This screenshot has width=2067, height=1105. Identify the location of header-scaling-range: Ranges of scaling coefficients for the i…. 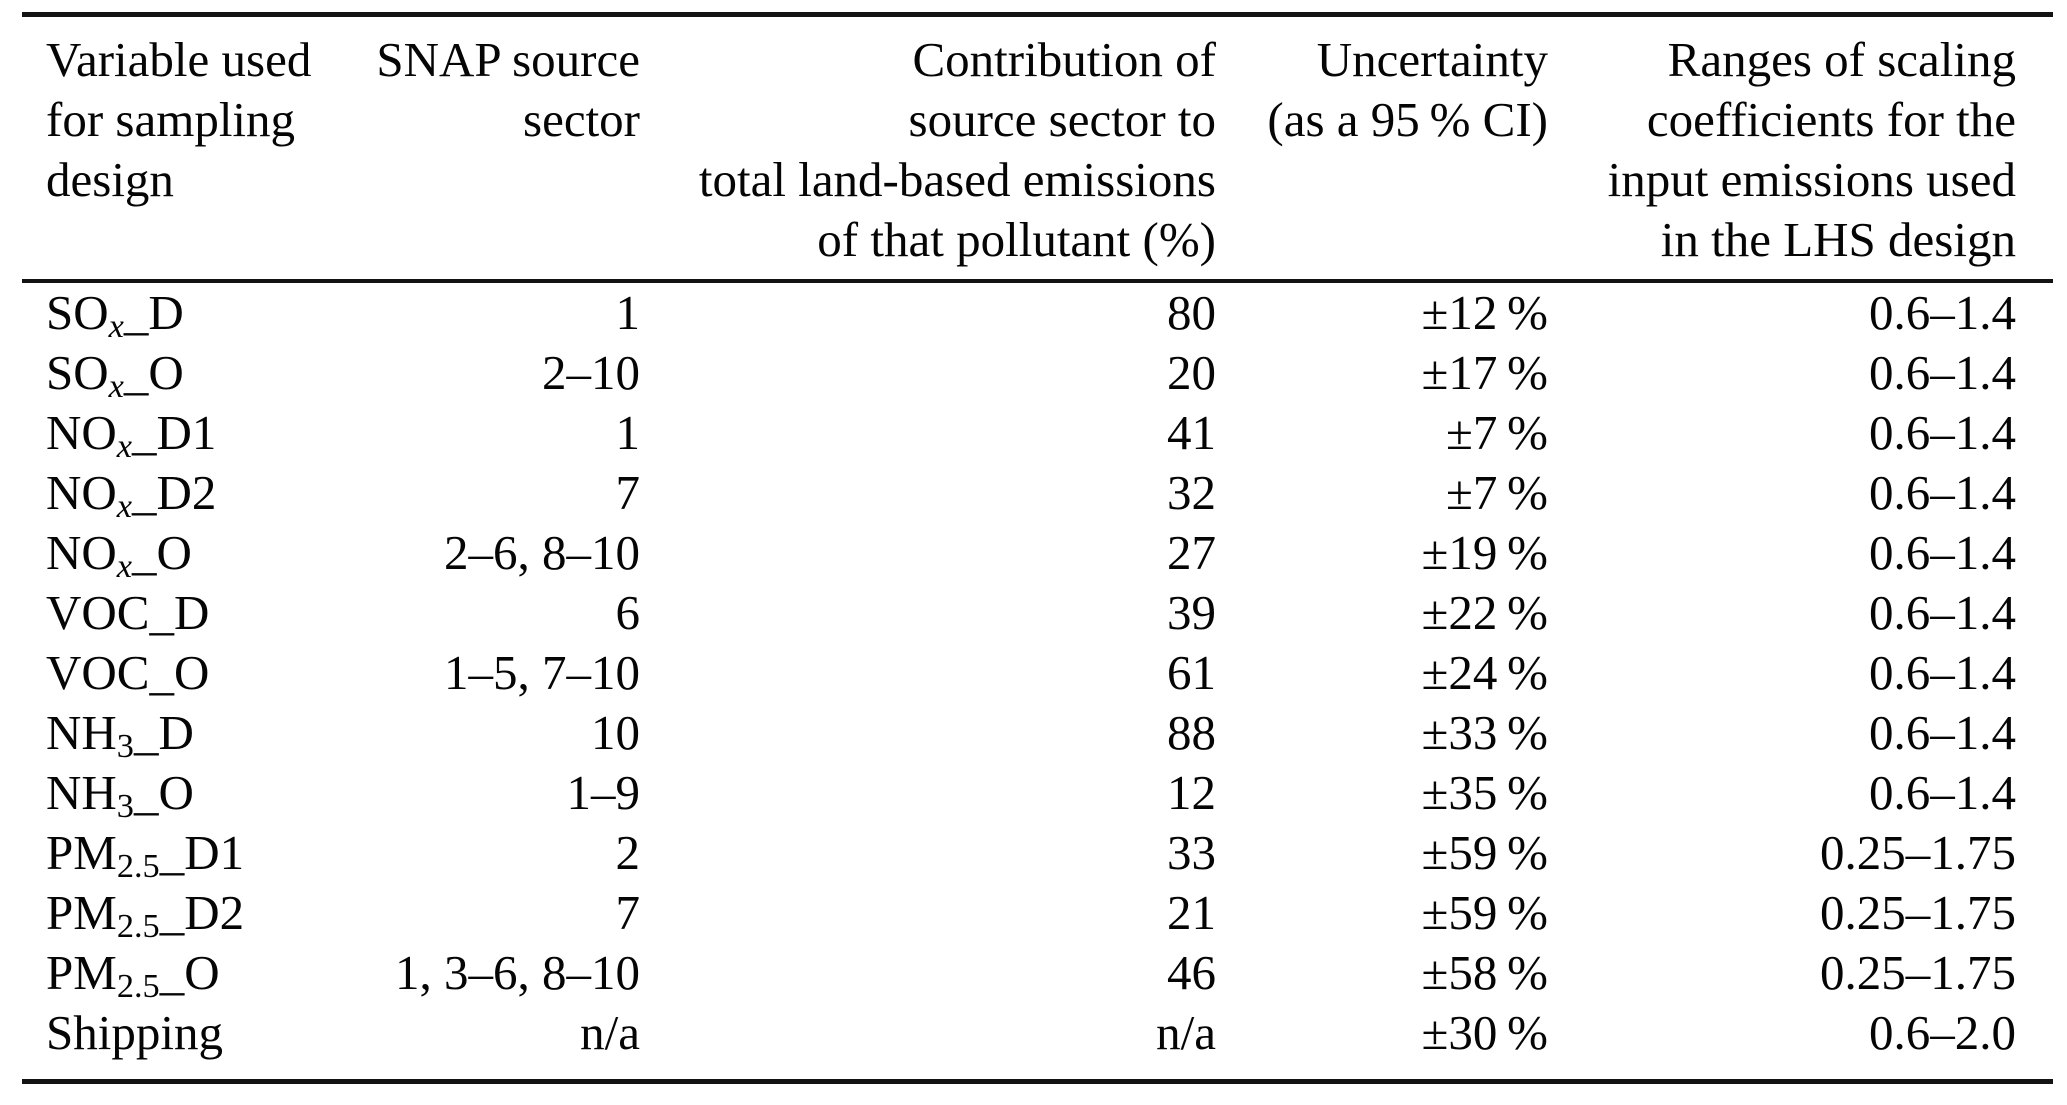
(1800, 148).